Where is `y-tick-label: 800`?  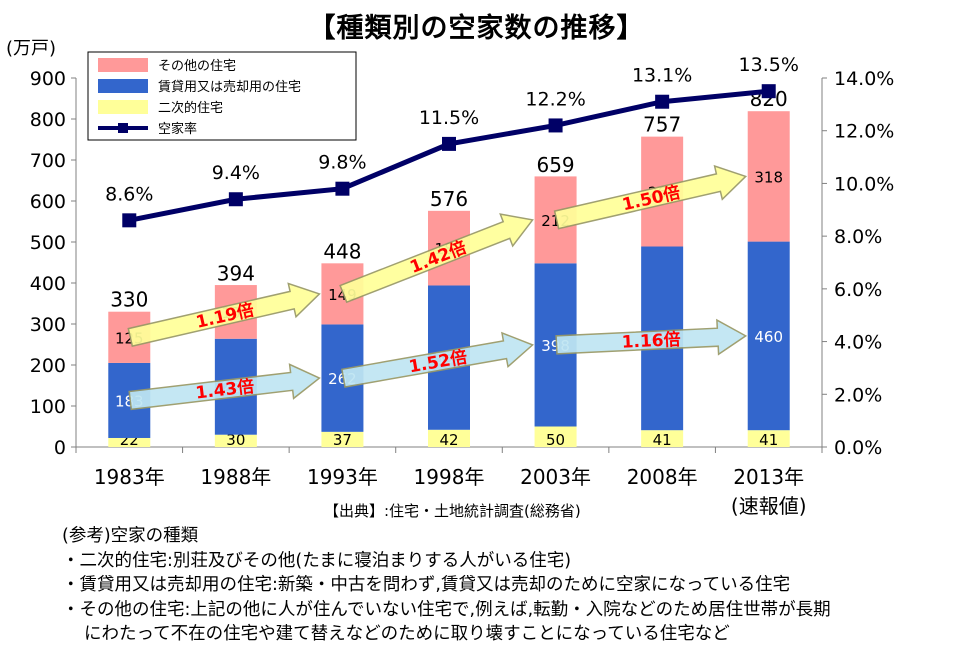
y-tick-label: 800 is located at coordinates (48, 120).